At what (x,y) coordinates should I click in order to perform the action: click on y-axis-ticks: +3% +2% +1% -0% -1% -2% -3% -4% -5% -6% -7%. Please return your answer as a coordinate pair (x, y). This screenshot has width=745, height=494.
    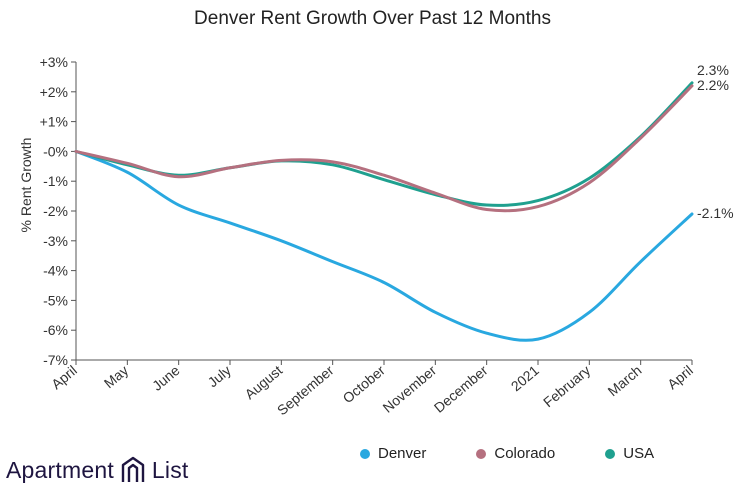
    Looking at the image, I should click on (58, 211).